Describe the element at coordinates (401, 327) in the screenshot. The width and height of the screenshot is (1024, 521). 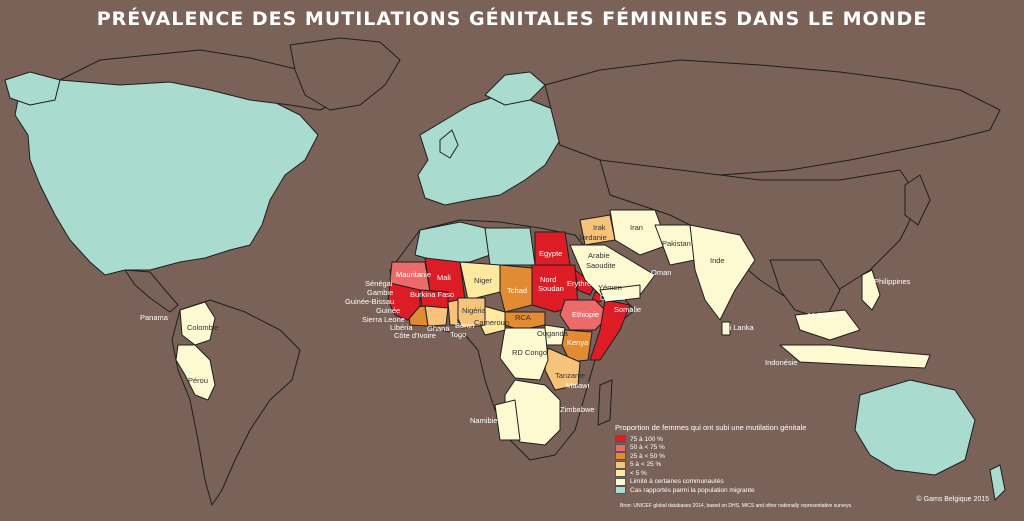
I see `label-liberia: Libéria` at that location.